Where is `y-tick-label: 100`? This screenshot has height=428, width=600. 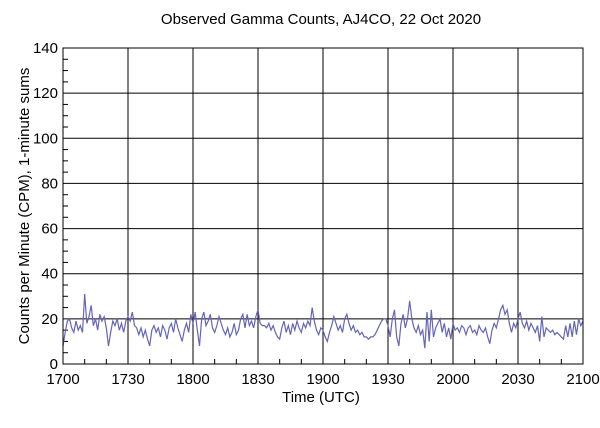 y-tick-label: 100 is located at coordinates (45, 138).